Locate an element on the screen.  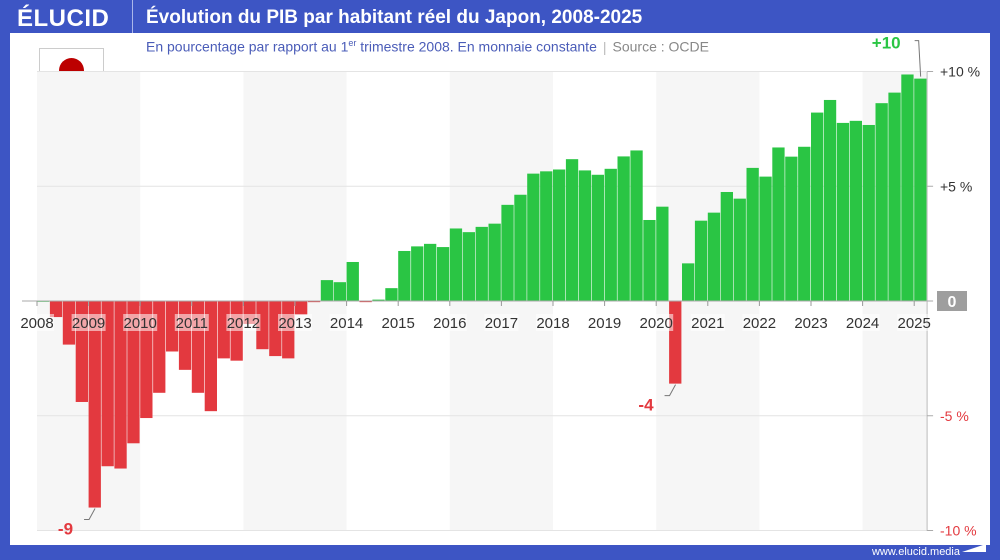
x-tick-label: 2014 is located at coordinates (346, 323).